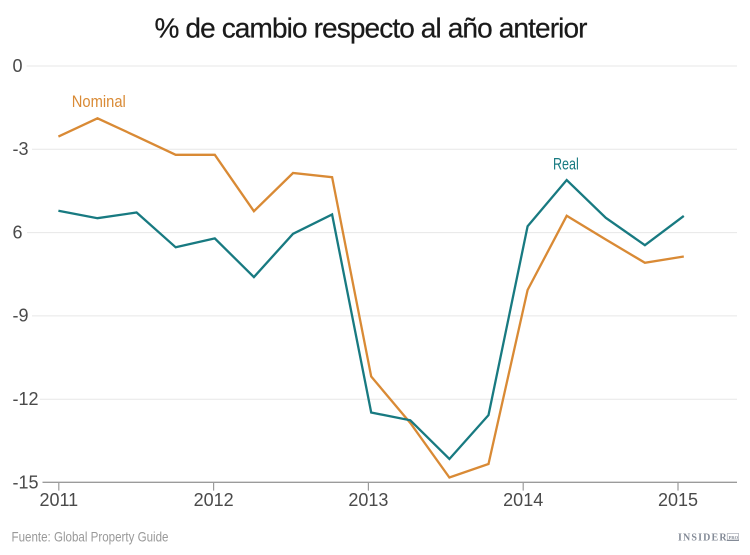  I want to click on svg-text: 2015, so click(678, 500).